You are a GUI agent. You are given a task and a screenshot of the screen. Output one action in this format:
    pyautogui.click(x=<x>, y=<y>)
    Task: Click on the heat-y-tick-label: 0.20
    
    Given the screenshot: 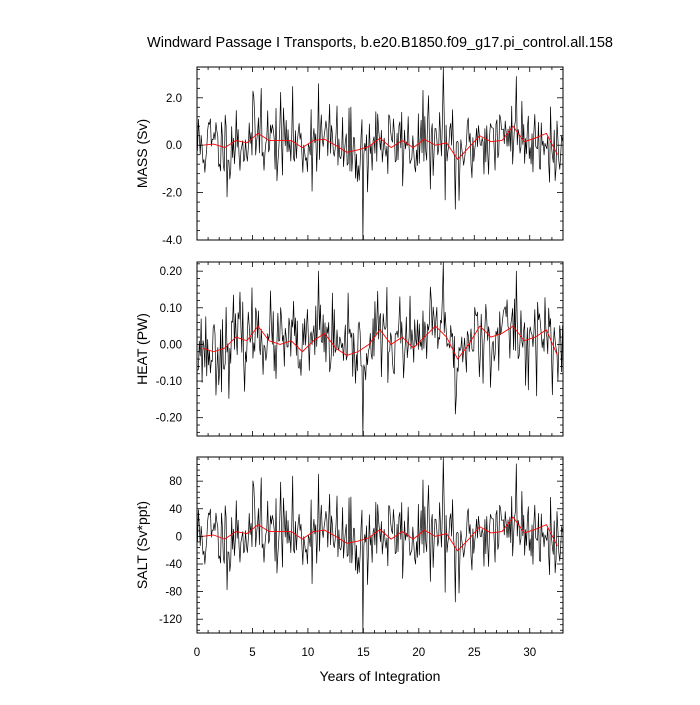 What is the action you would take?
    pyautogui.click(x=171, y=272)
    